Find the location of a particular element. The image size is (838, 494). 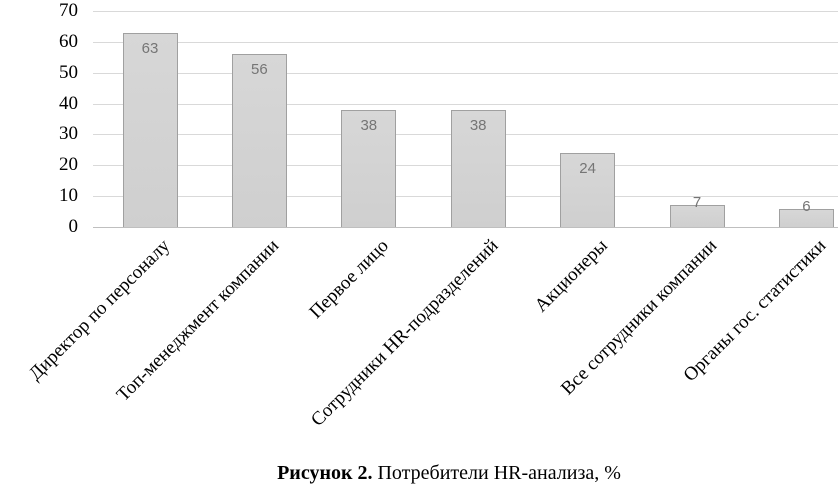

y-tick-label: 70 is located at coordinates (68, 11).